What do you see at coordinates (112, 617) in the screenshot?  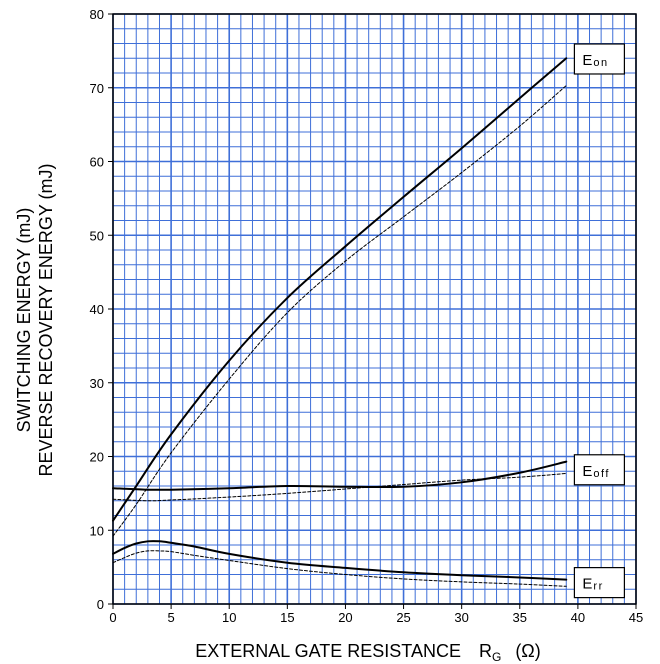 I see `x-tick-label: 0` at bounding box center [112, 617].